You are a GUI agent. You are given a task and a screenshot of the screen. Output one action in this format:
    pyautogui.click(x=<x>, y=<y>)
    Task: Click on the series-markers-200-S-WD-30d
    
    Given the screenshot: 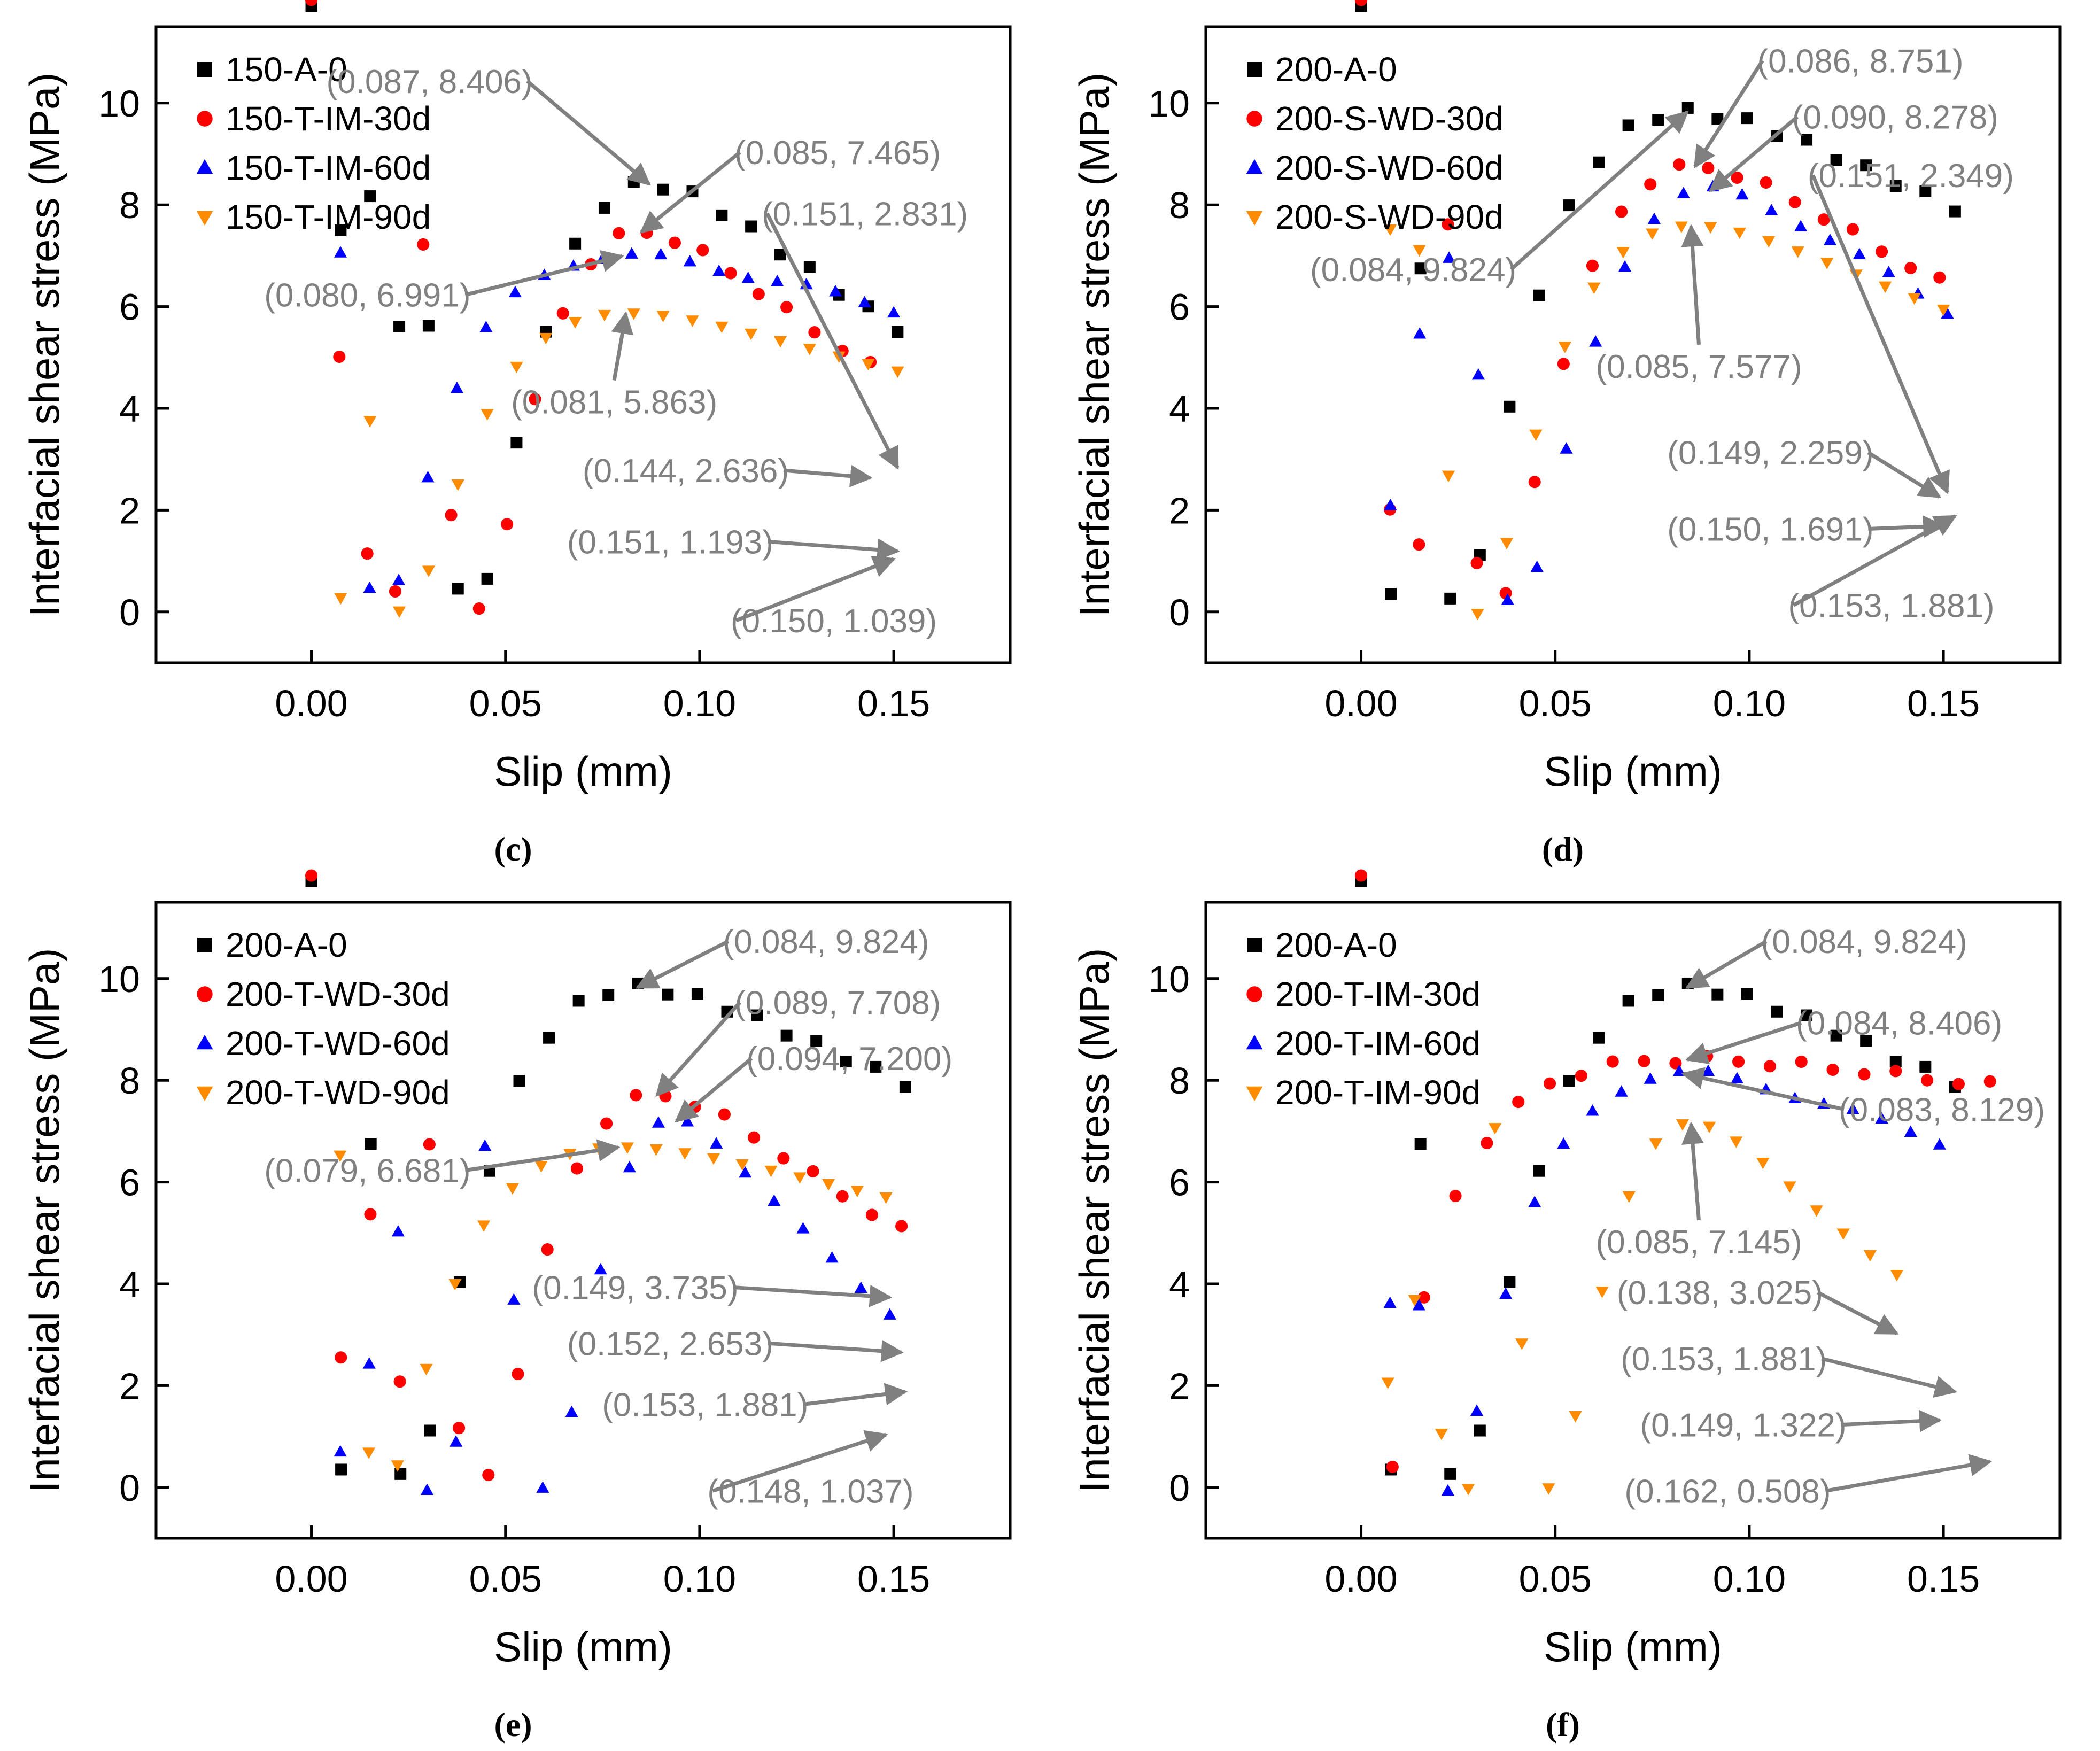 What is the action you would take?
    pyautogui.click(x=1650, y=300)
    